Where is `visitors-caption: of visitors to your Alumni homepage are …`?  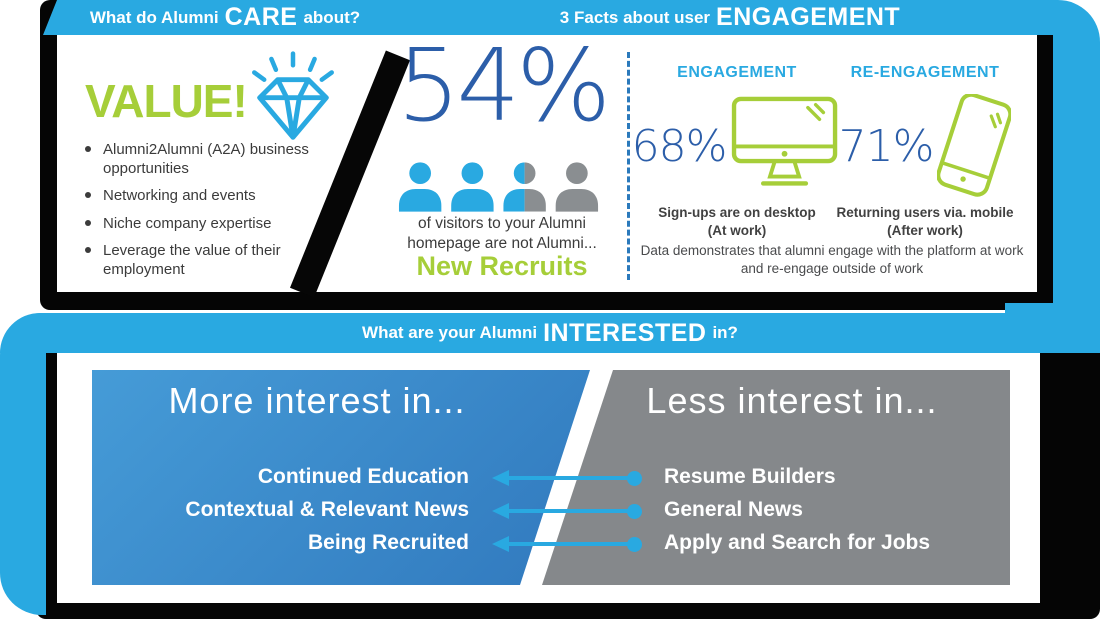 visitors-caption: of visitors to your Alumni homepage are … is located at coordinates (502, 234).